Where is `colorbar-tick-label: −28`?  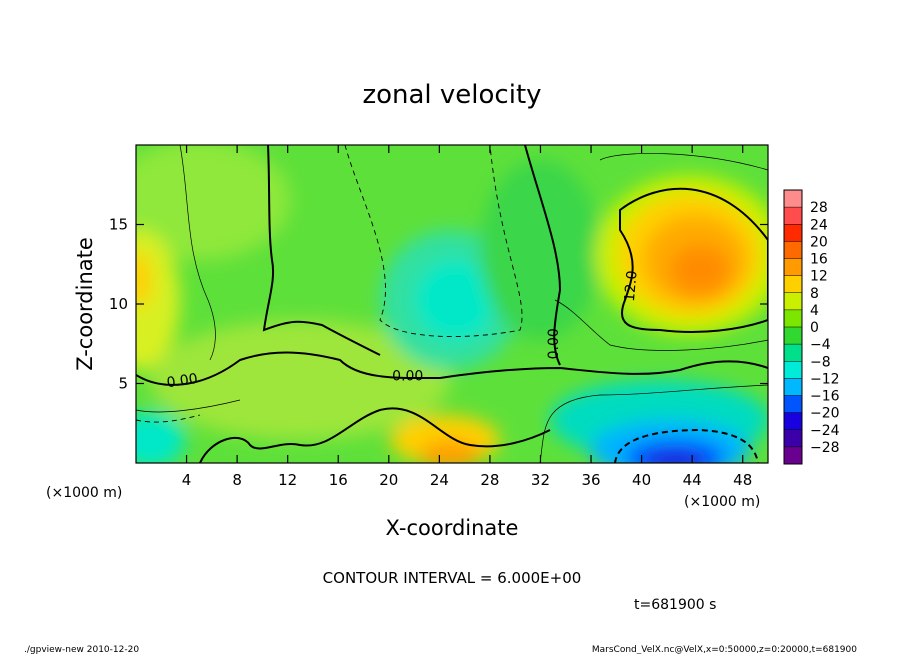 colorbar-tick-label: −28 is located at coordinates (825, 448).